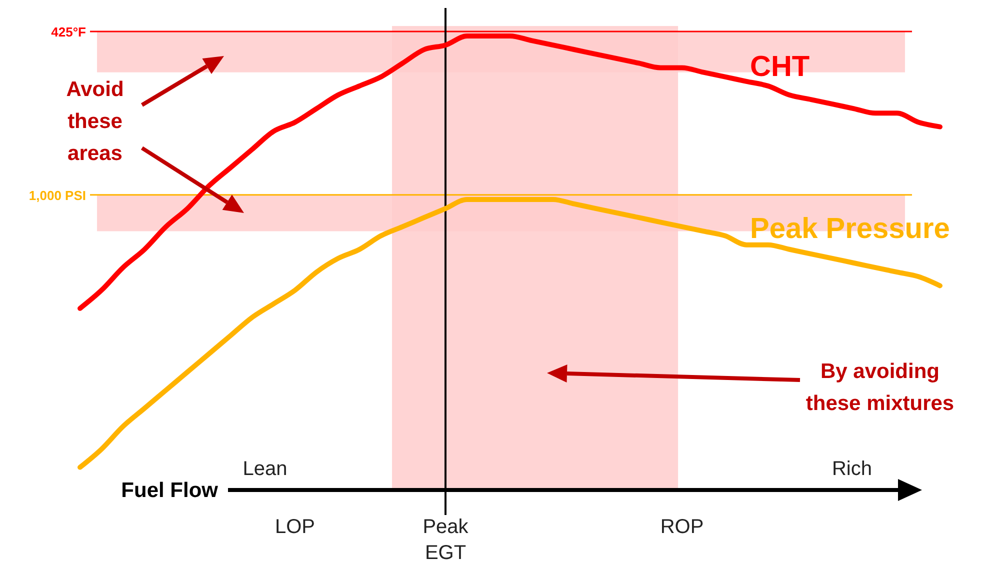  Describe the element at coordinates (446, 540) in the screenshot. I see `x-tick-label: Peak EGT` at that location.